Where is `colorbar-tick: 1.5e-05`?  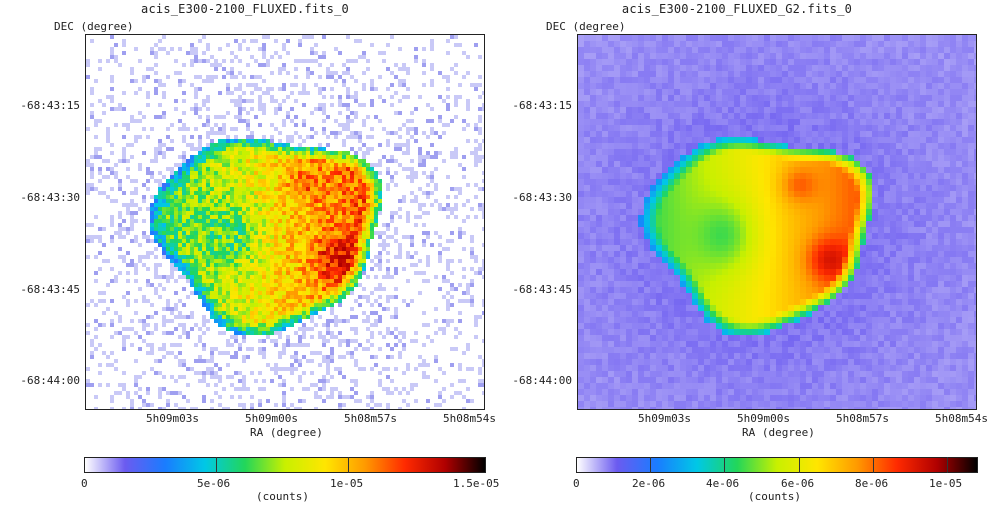
colorbar-tick: 1.5e-05 is located at coordinates (476, 483).